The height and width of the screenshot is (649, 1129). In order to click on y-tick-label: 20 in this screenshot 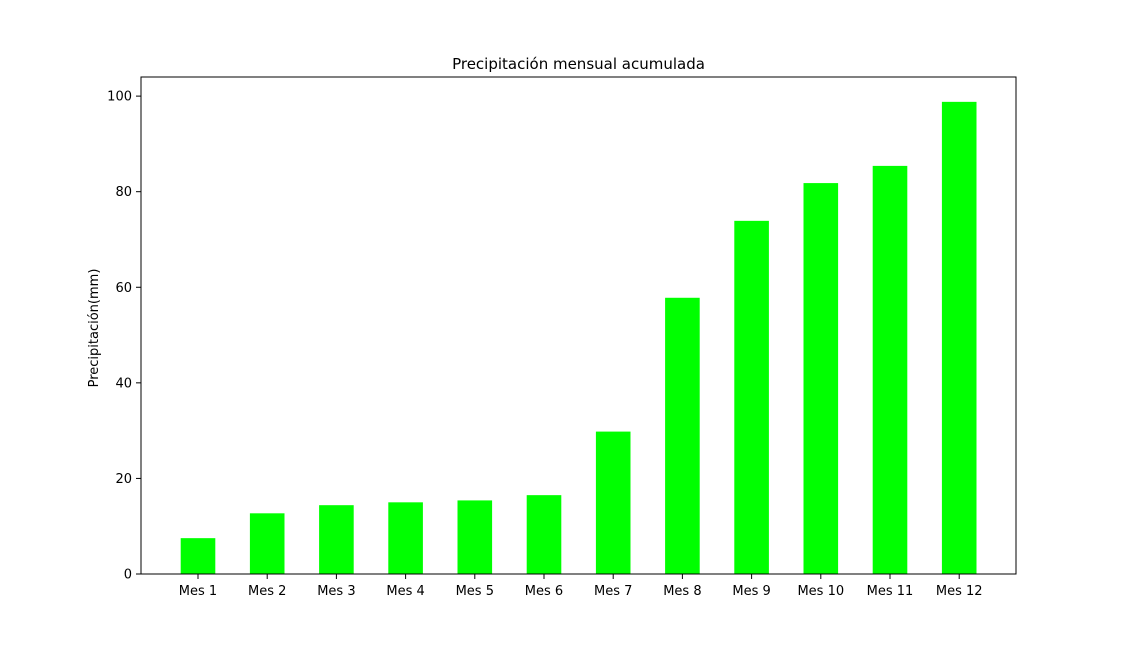, I will do `click(123, 479)`.